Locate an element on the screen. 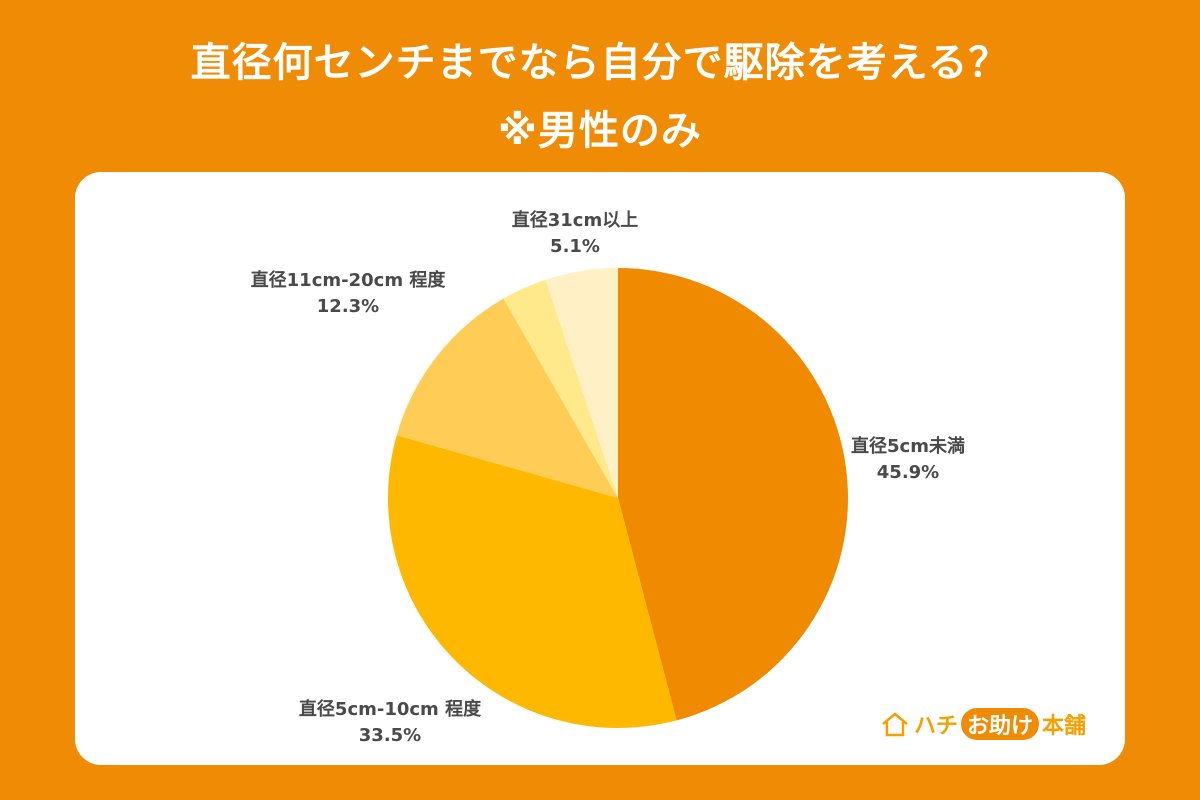 The height and width of the screenshot is (800, 1200). slice-value: 45.9% is located at coordinates (908, 472).